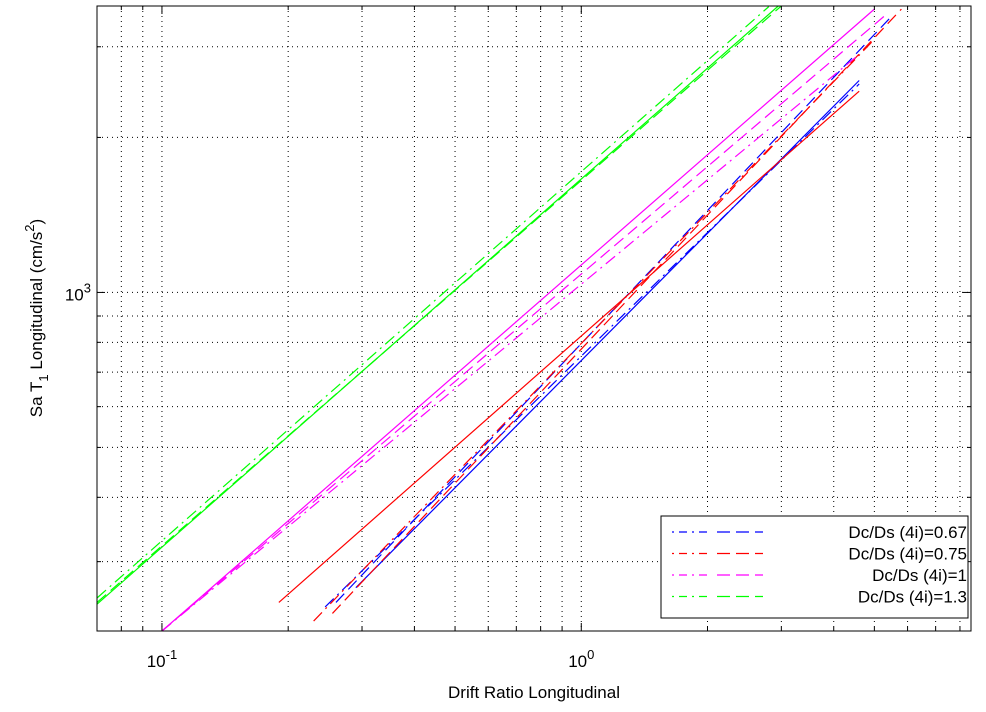 The image size is (986, 712). Describe the element at coordinates (36, 318) in the screenshot. I see `y-axis-label: Sa T1 Longitudinal (cm/s2)` at that location.